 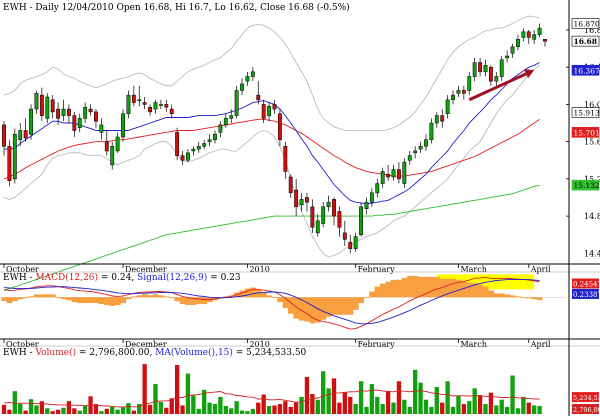 What do you see at coordinates (585, 185) in the screenshot?
I see `price-label-box` at bounding box center [585, 185].